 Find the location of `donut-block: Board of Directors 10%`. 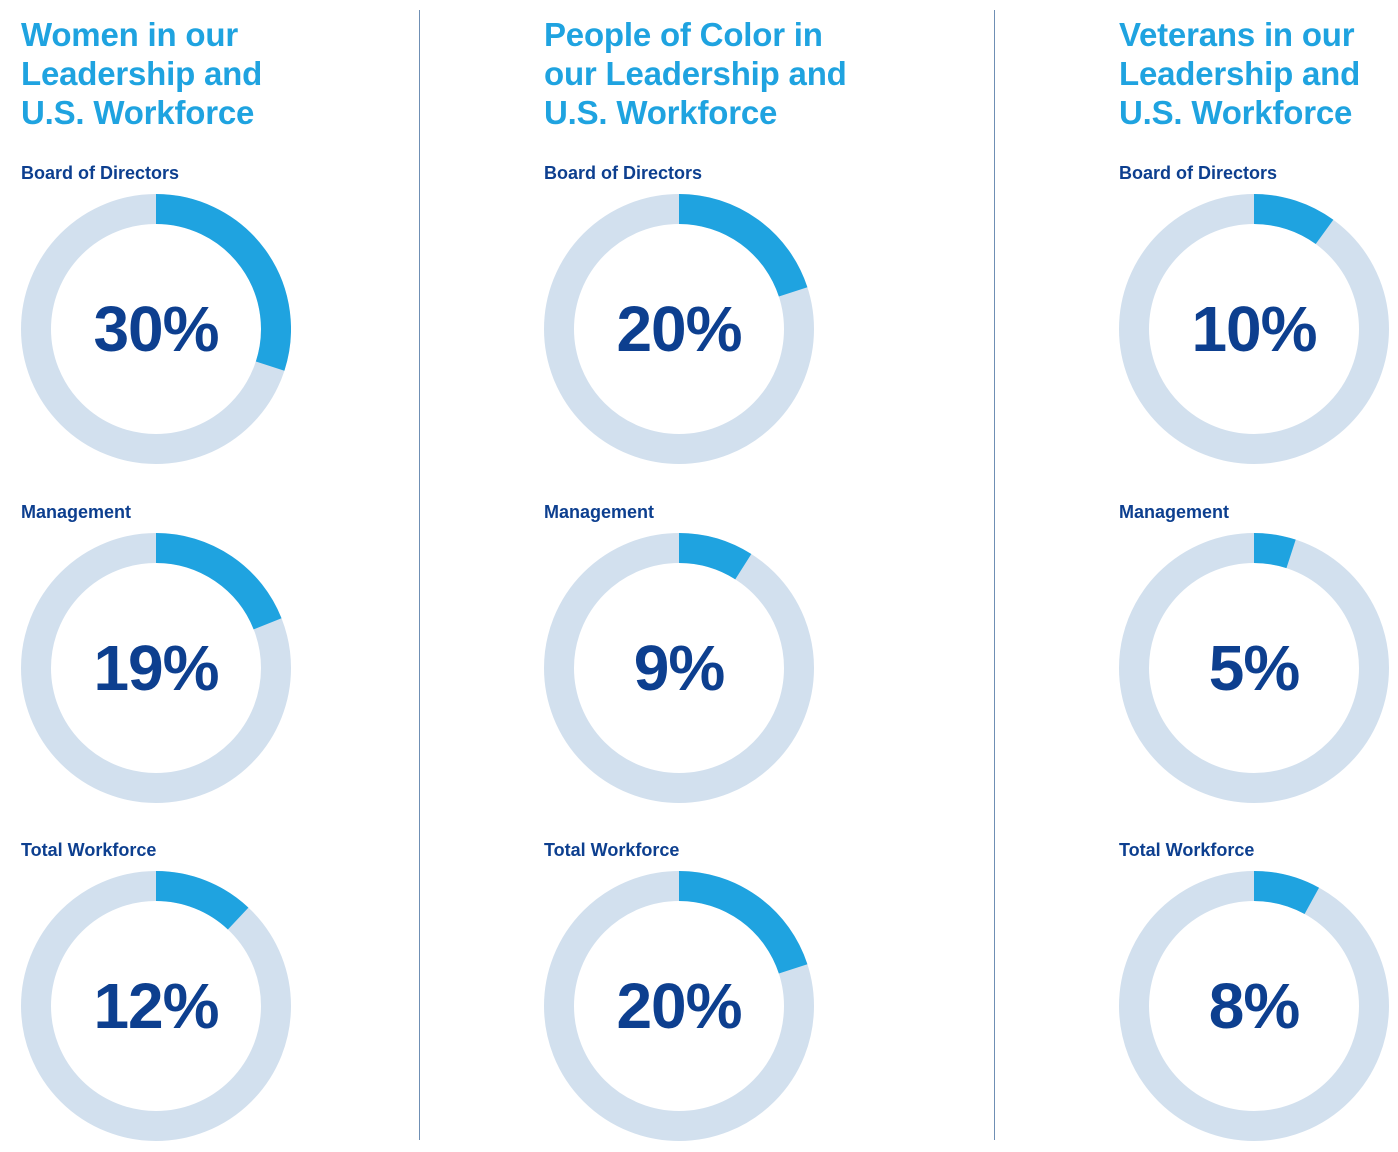

donut-block: Board of Directors 10% is located at coordinates (1258, 313).